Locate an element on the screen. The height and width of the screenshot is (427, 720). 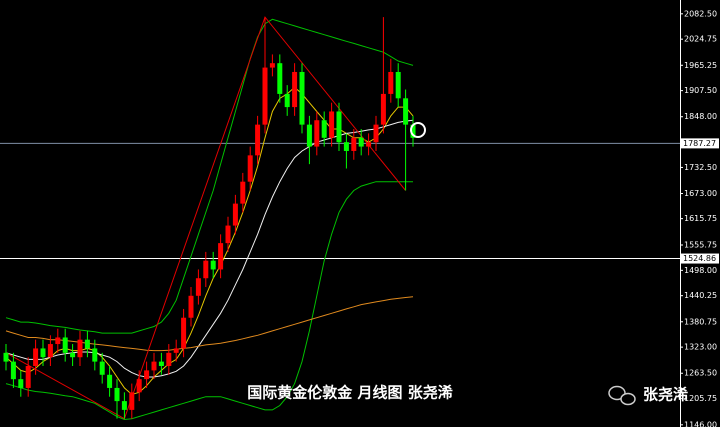
price-label: 1787.27 is located at coordinates (699, 143).